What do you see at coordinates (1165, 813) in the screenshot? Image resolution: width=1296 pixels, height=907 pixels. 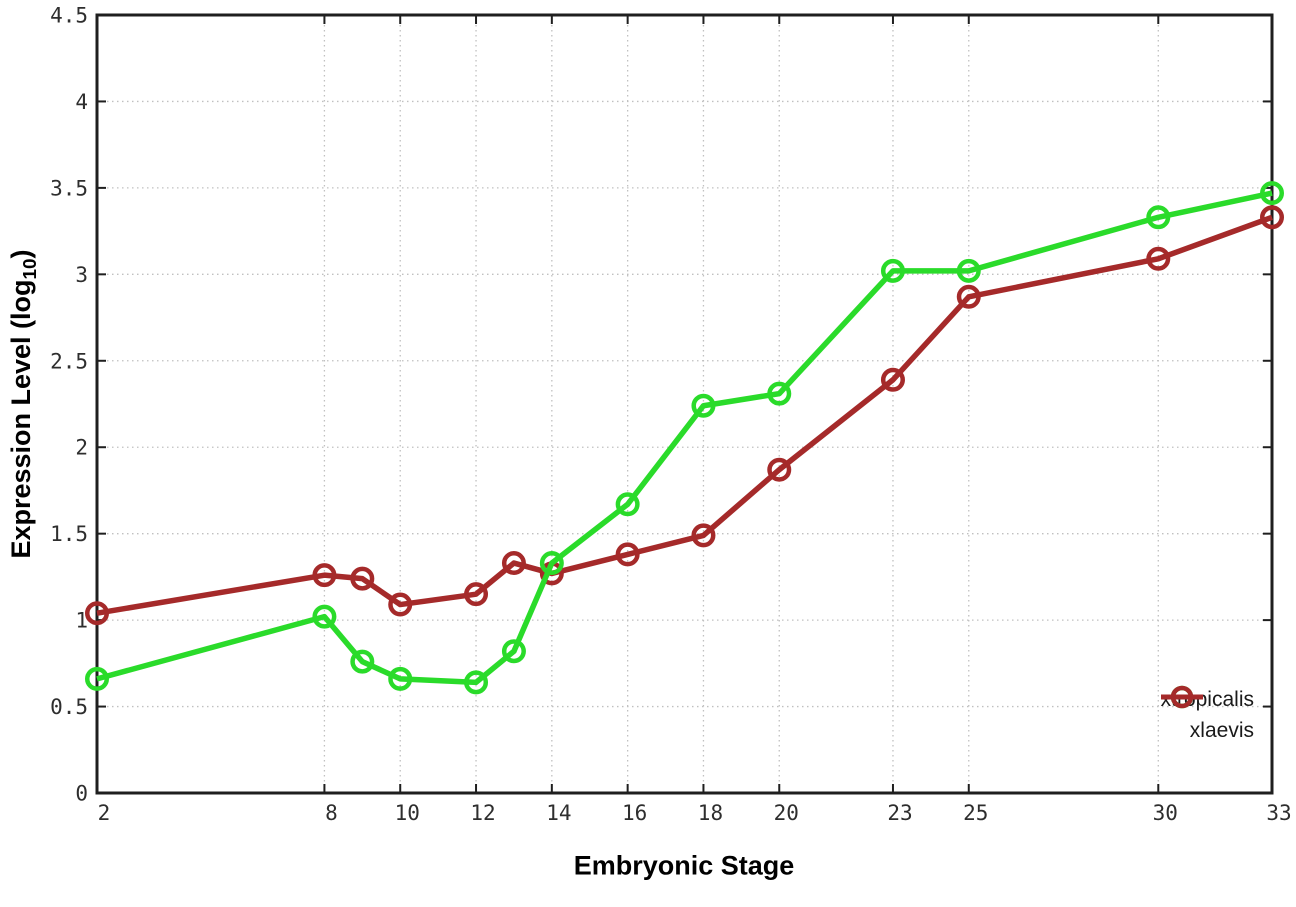 I see `x-tick-label: 30` at bounding box center [1165, 813].